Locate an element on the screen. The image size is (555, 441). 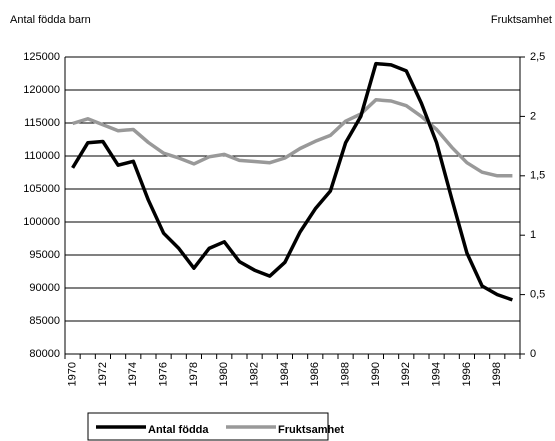
y-tick-label: 90000 is located at coordinates (44, 288).